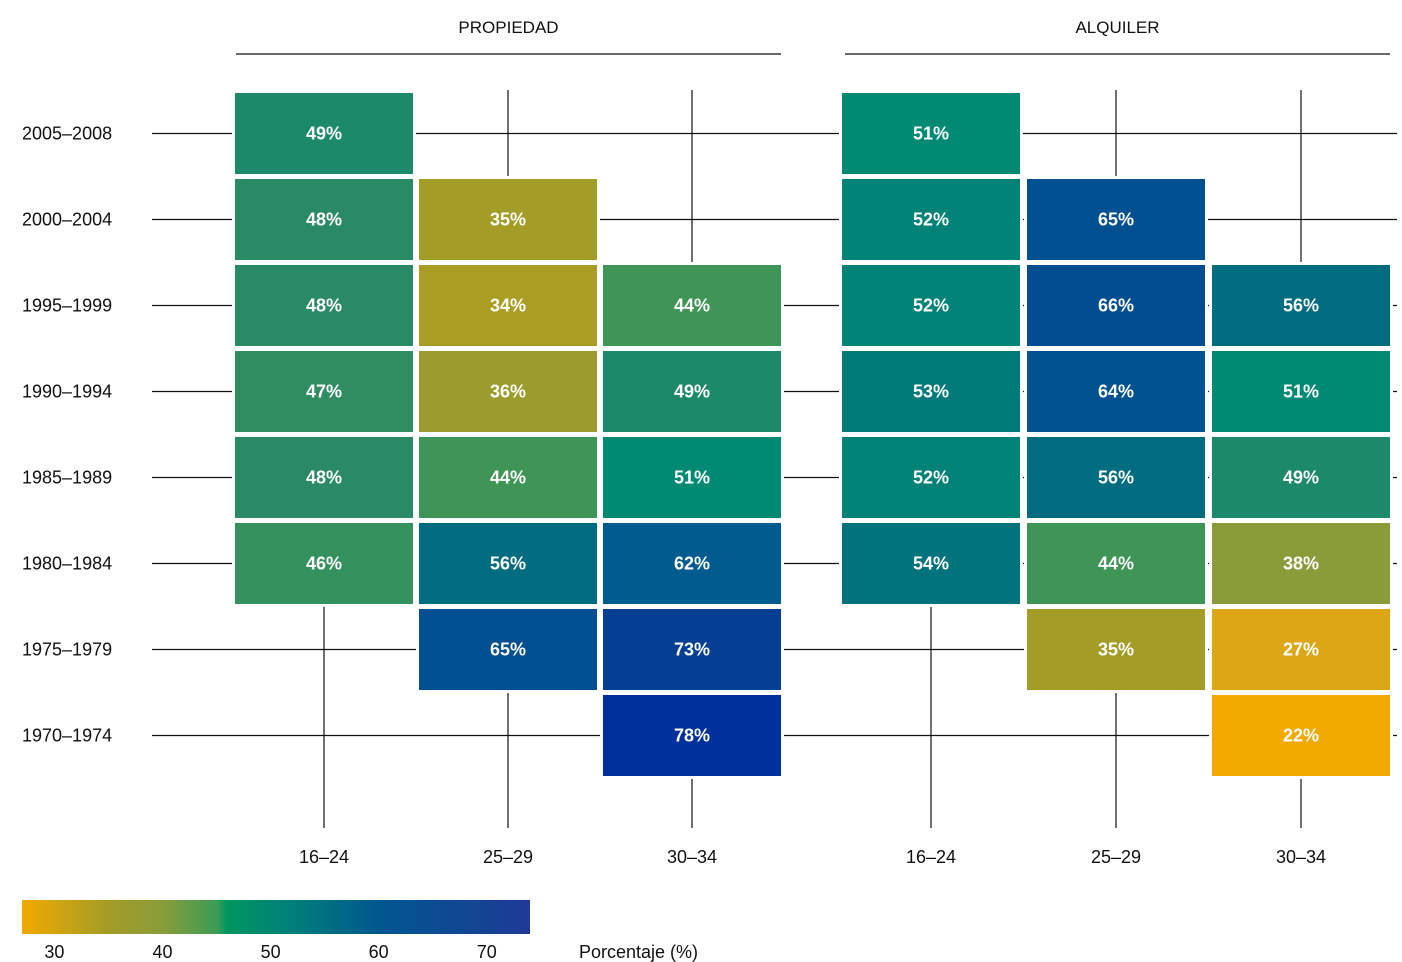  I want to click on colorbar-legend: 30 40 50 60 70 Porcentaje (%), so click(360, 931).